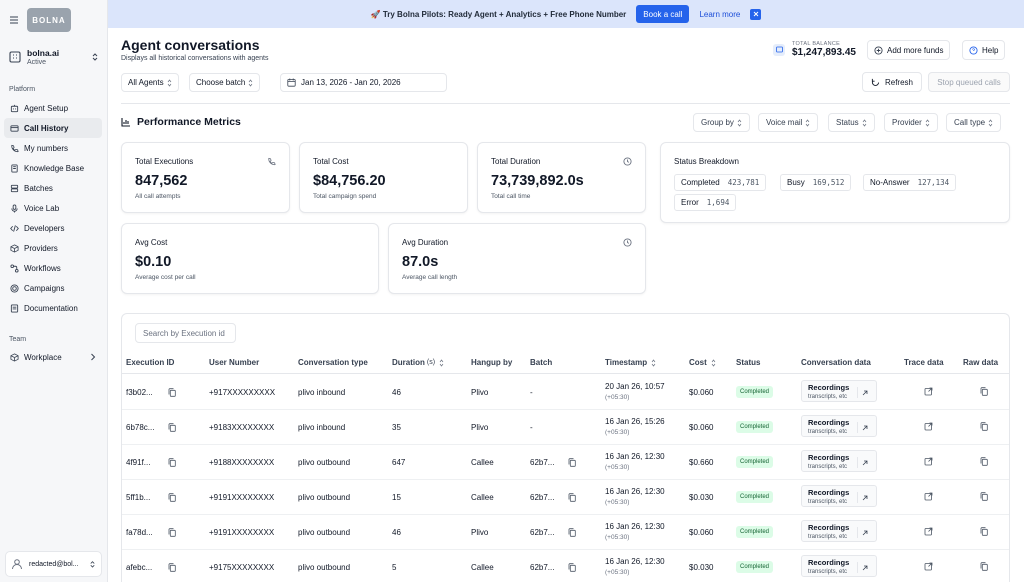 The image size is (1024, 582). I want to click on agents-filter: All Agents, so click(150, 82).